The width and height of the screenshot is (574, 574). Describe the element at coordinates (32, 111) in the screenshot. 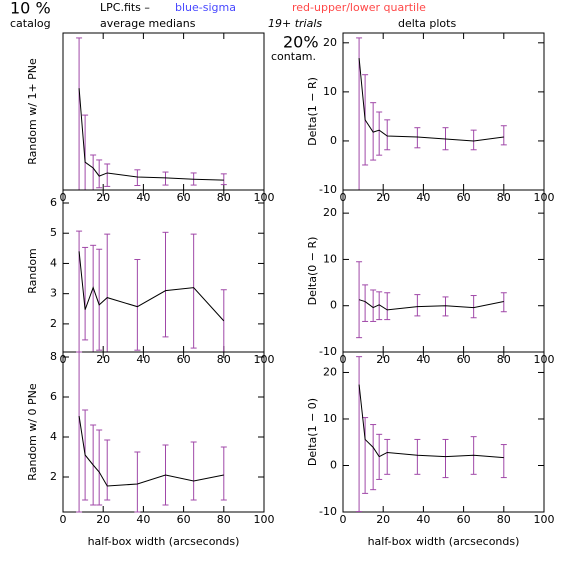

I see `y-axis-label: Random w/ 1+ PNe` at that location.